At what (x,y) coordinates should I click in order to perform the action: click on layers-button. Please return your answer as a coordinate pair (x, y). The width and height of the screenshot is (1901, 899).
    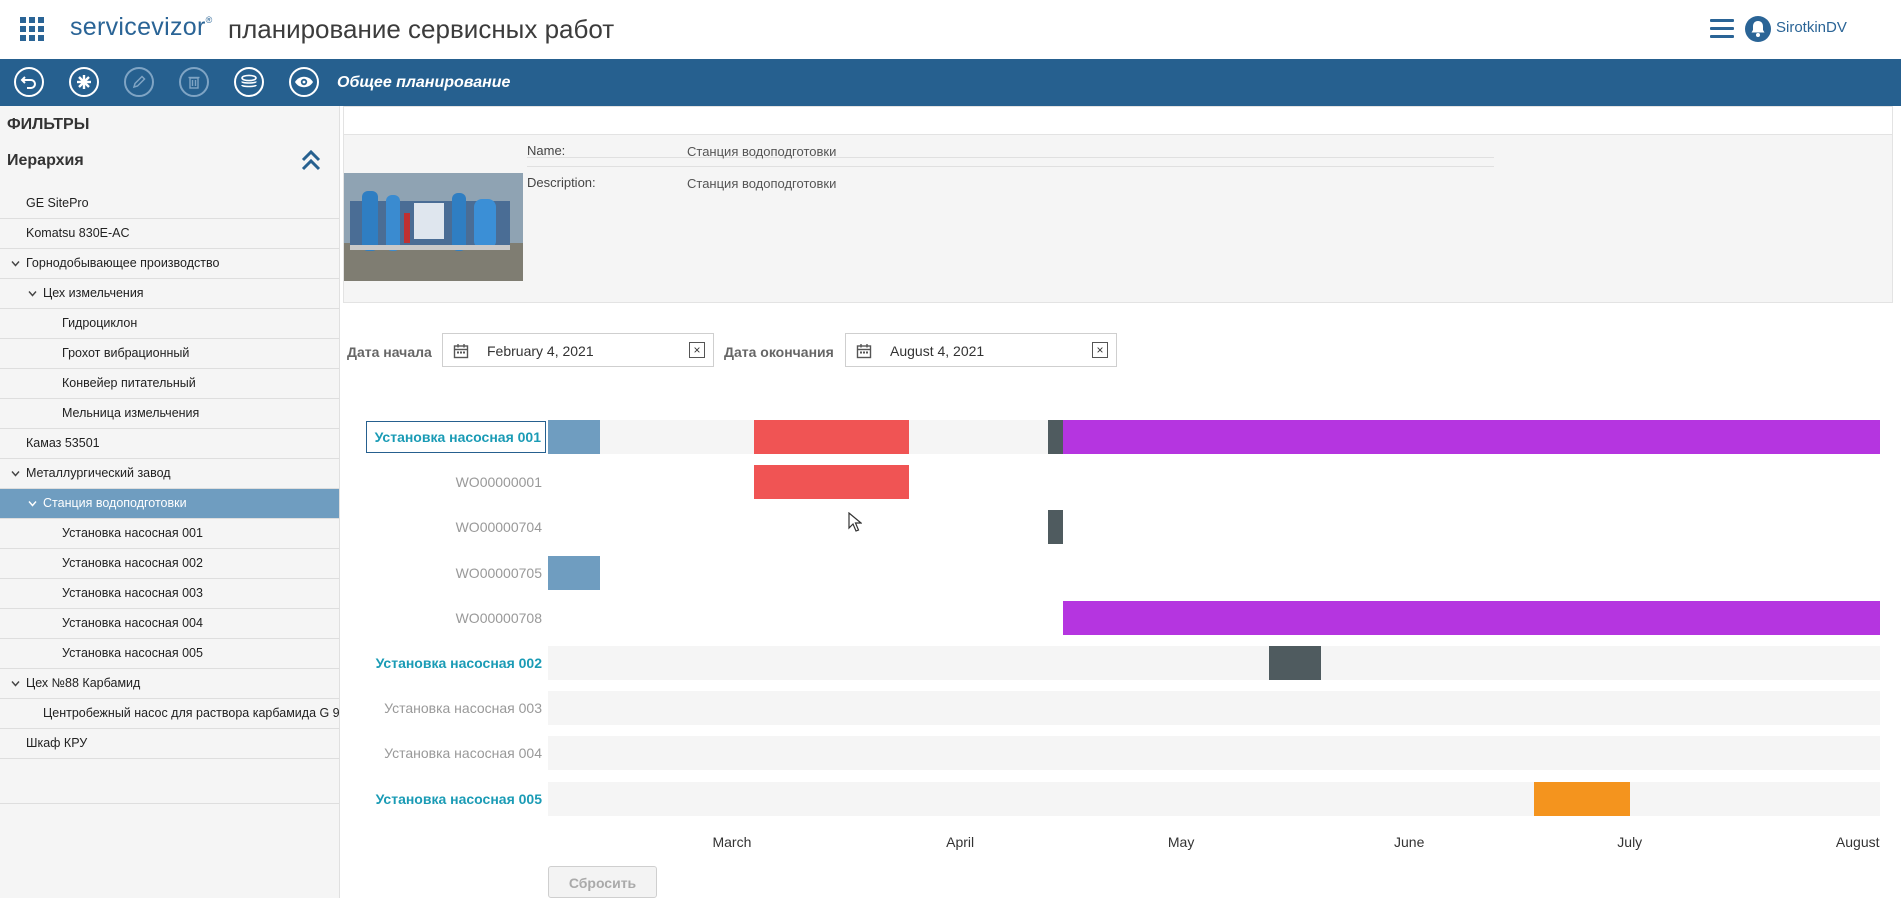
    Looking at the image, I should click on (249, 82).